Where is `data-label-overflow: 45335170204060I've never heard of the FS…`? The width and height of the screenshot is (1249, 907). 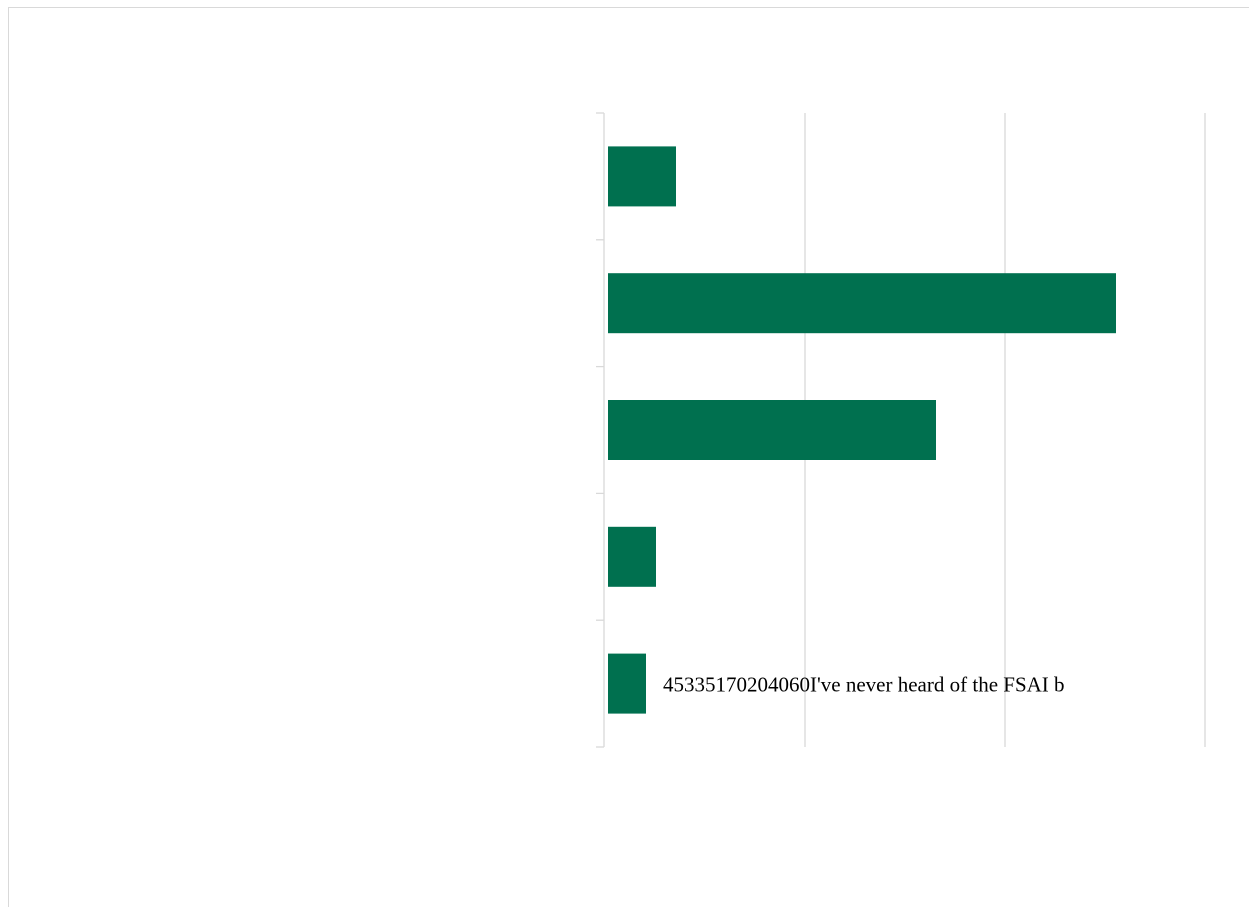 data-label-overflow: 45335170204060I've never heard of the FS… is located at coordinates (864, 685).